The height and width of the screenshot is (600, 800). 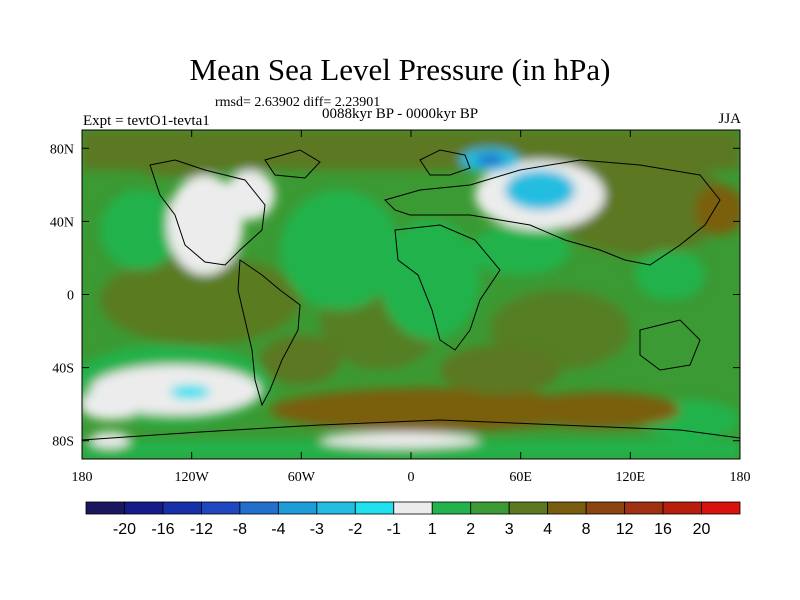 What do you see at coordinates (547, 529) in the screenshot?
I see `colorbar-label: 4` at bounding box center [547, 529].